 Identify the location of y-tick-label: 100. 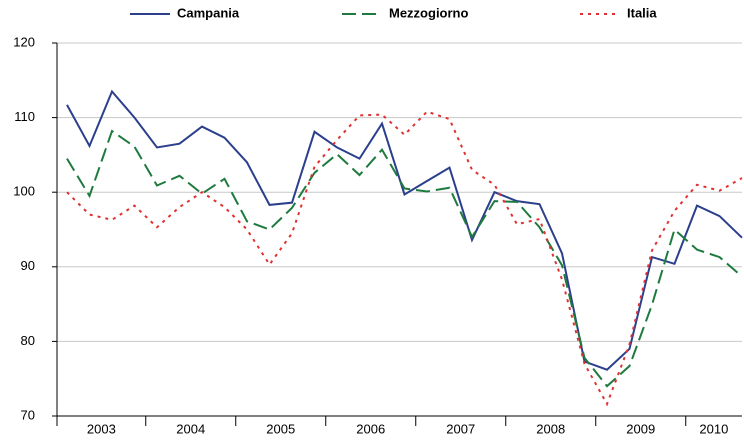
(24, 191).